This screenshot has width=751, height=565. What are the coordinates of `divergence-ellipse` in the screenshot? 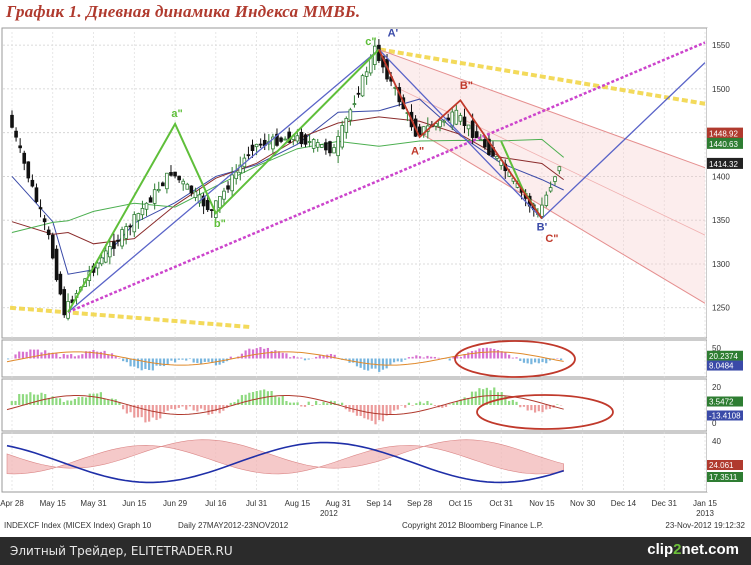 It's located at (545, 412).